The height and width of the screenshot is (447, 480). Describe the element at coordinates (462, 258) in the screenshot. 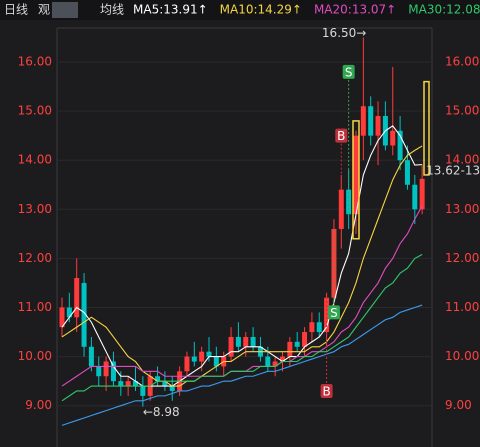

I see `y2-tick-label: 12.00` at that location.